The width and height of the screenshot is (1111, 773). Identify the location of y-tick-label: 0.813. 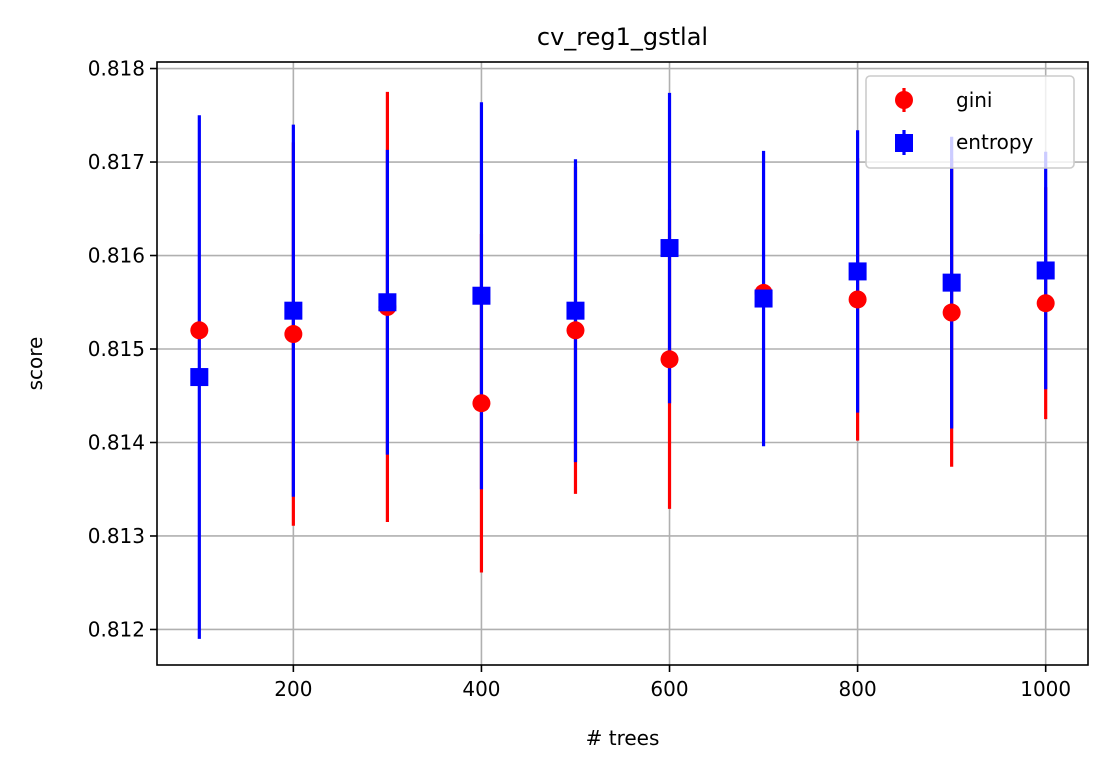
(116, 536).